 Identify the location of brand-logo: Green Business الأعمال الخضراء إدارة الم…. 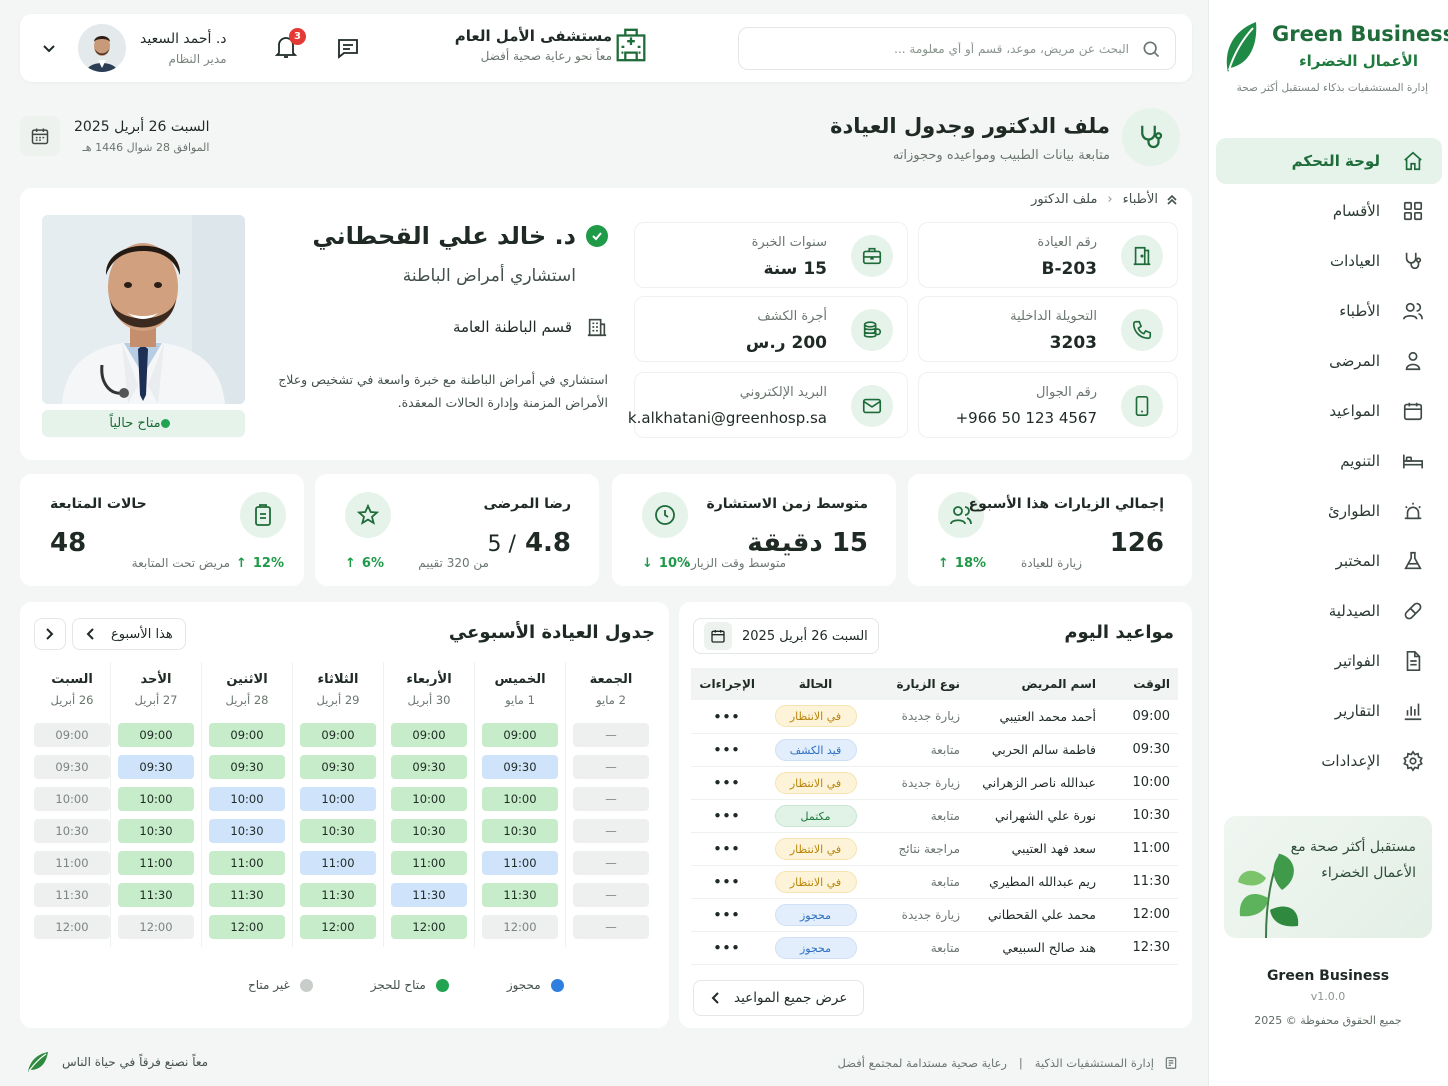
(1334, 59).